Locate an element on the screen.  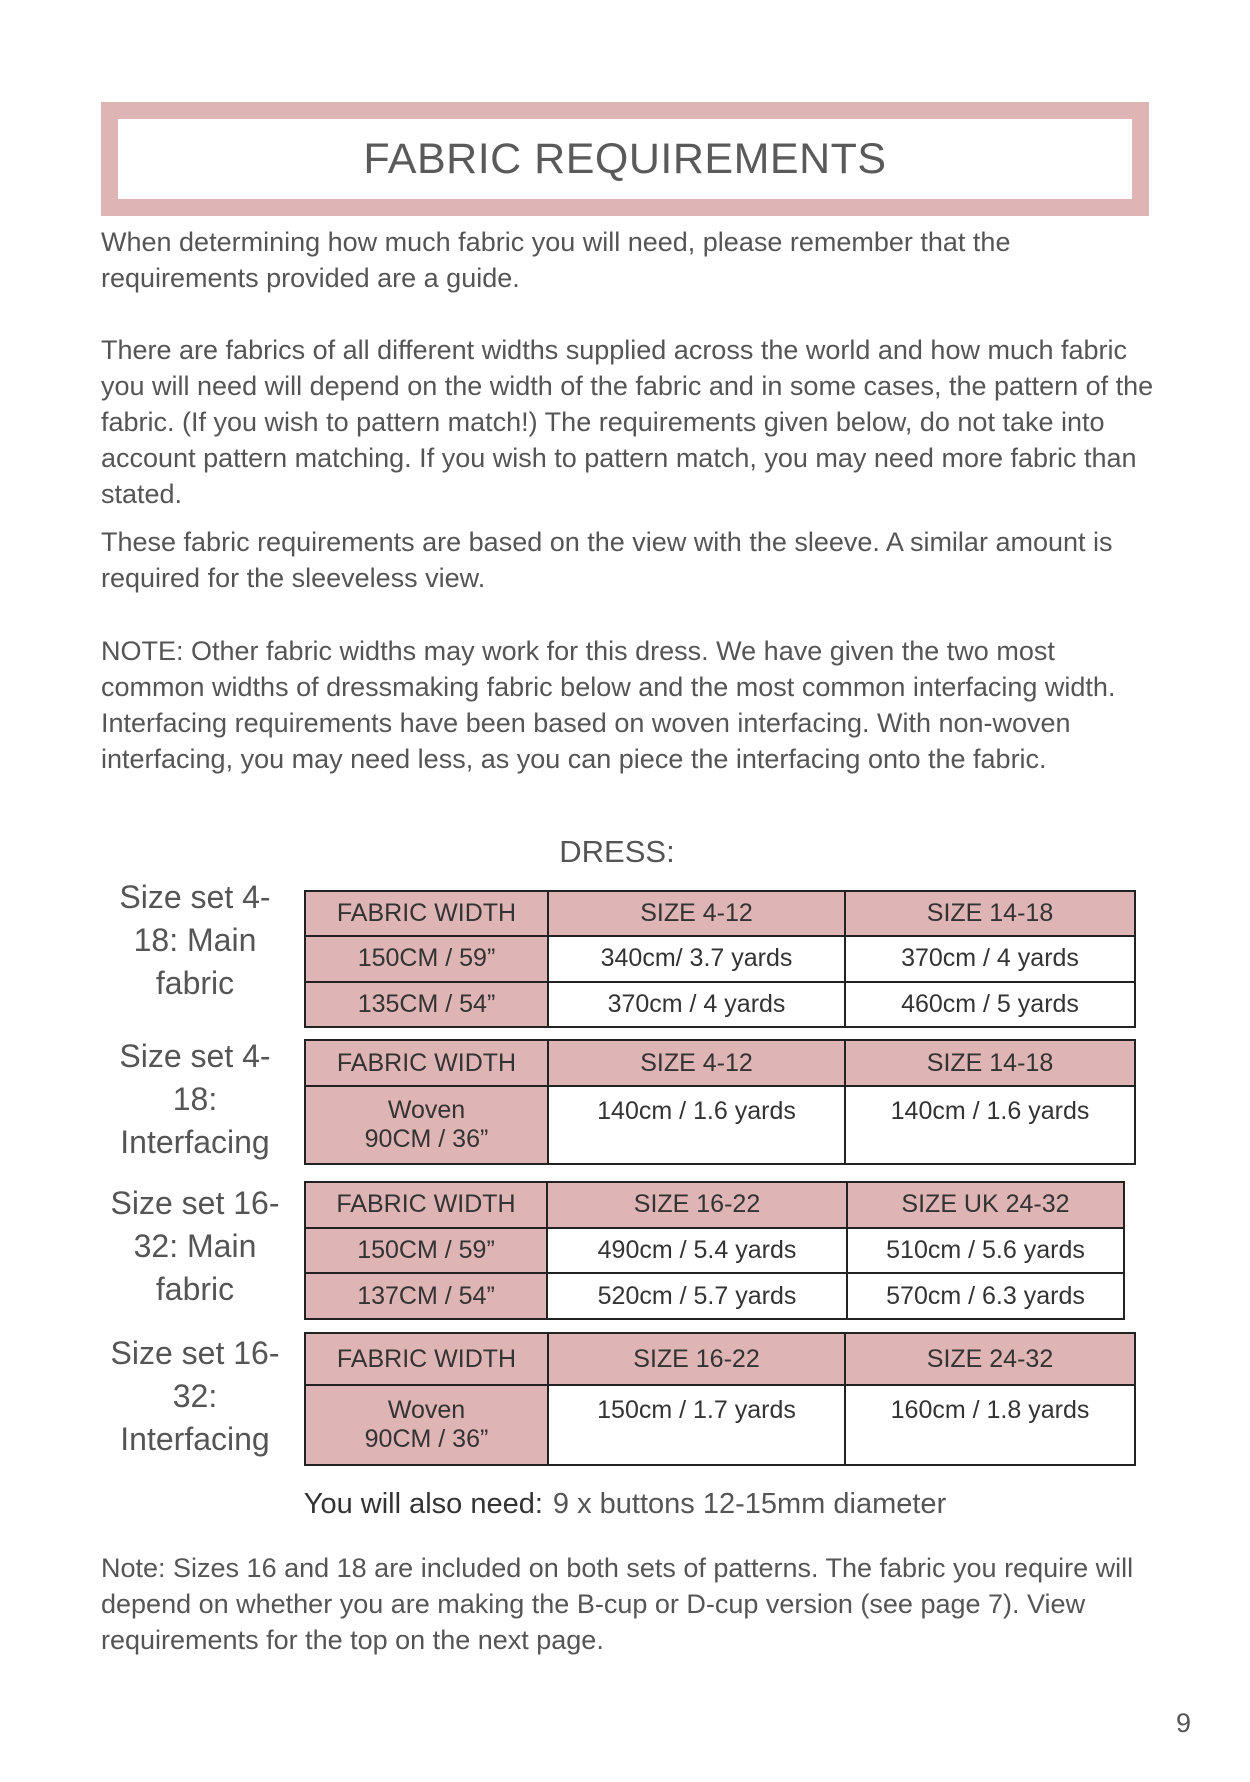
width-cell: 135CM / 54” is located at coordinates (426, 1004).